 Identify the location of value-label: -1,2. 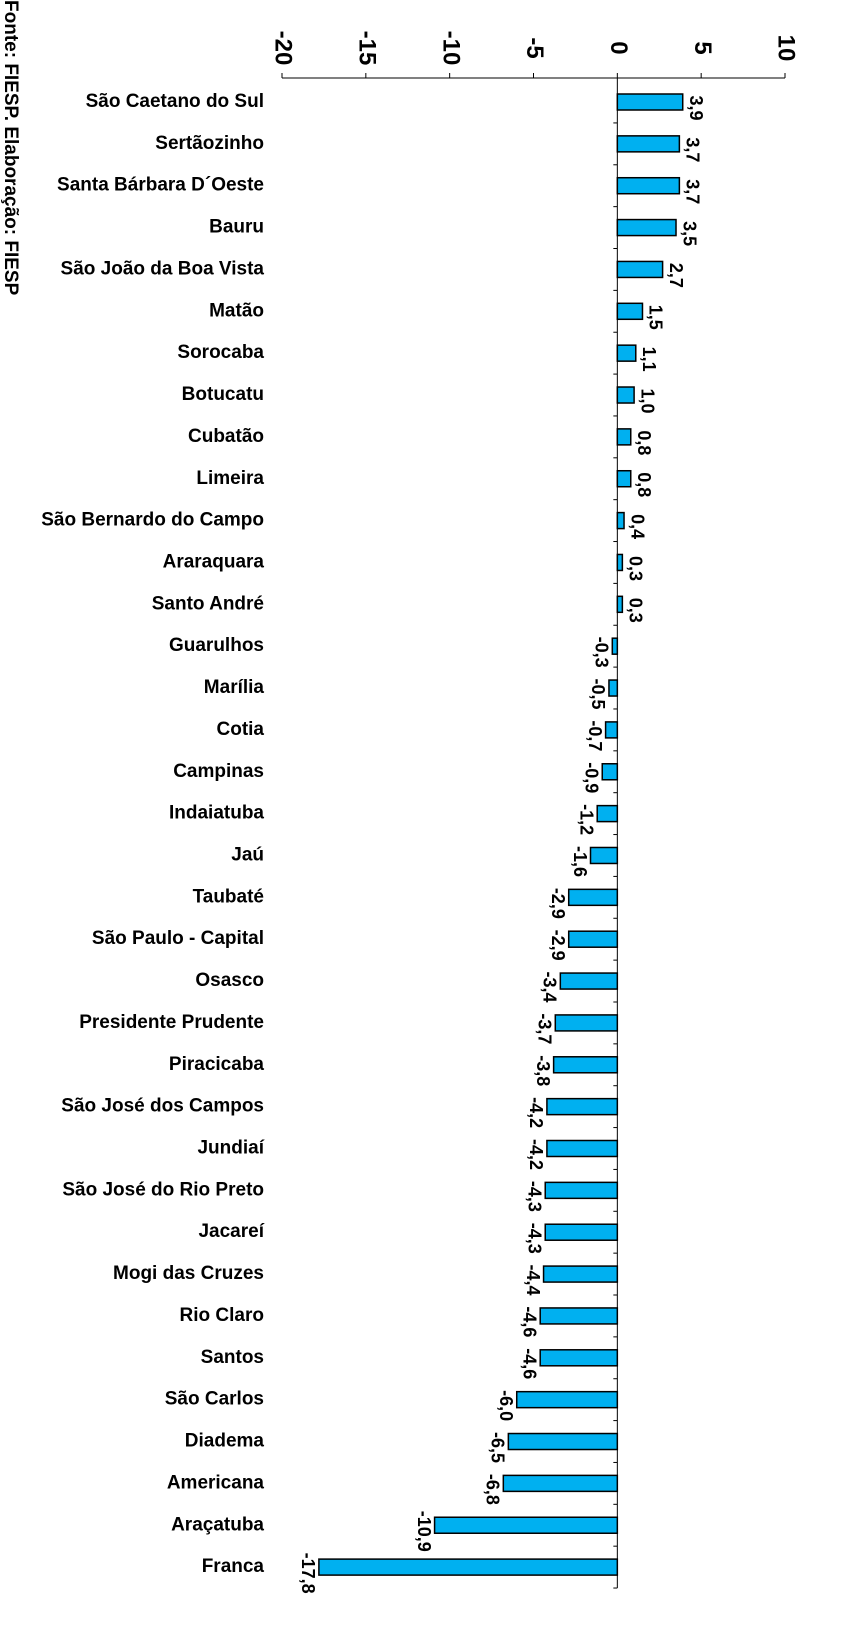
(586, 819).